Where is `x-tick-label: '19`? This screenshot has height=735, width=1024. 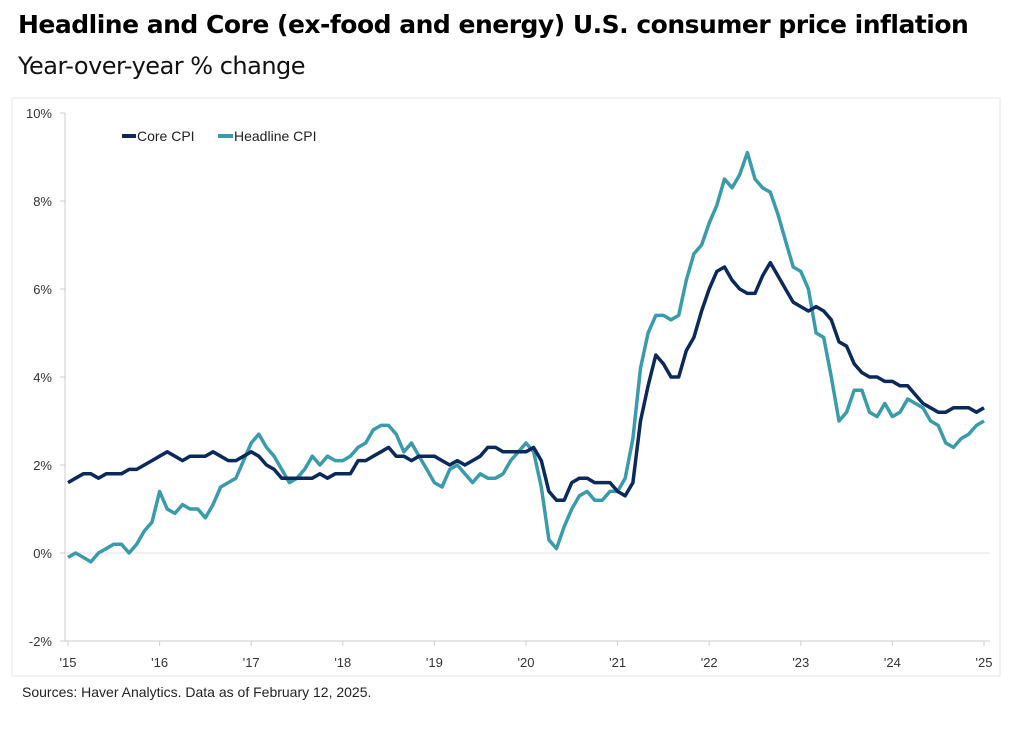 x-tick-label: '19 is located at coordinates (434, 662).